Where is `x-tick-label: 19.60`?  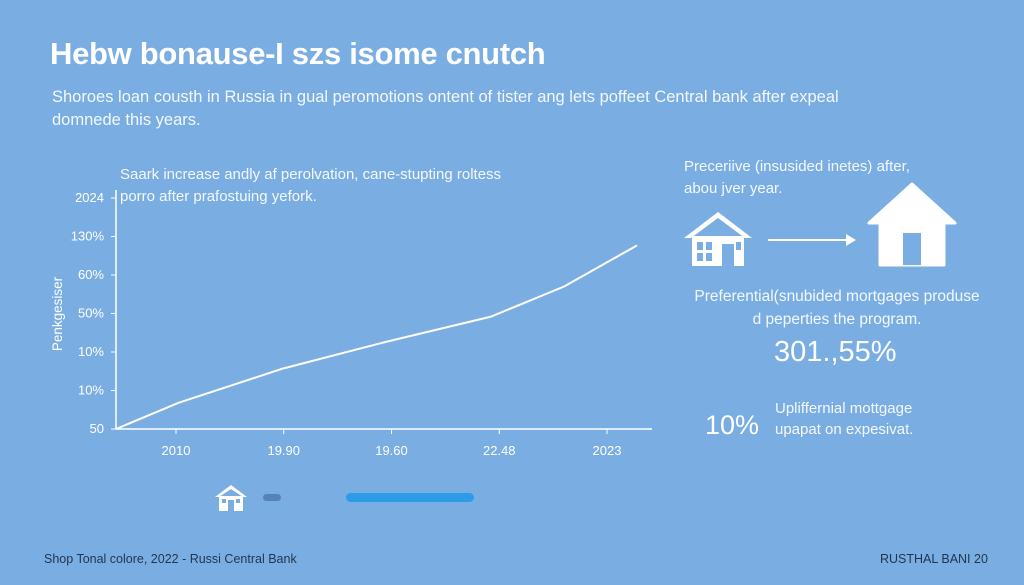
x-tick-label: 19.60 is located at coordinates (391, 450).